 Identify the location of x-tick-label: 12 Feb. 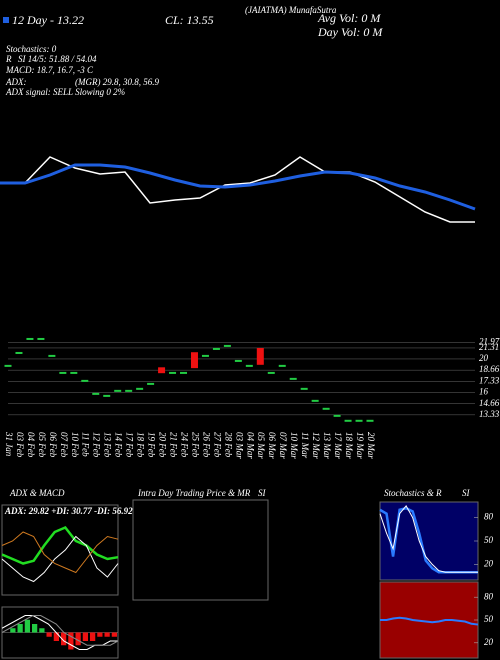
(97, 445).